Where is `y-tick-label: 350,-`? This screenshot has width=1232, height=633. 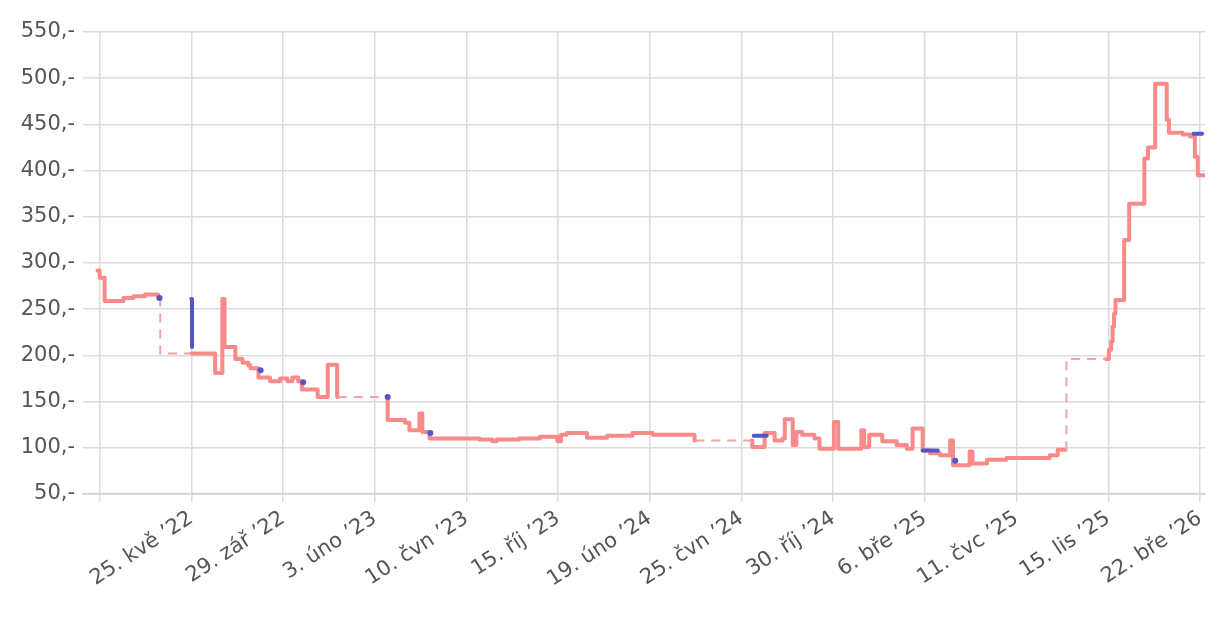
y-tick-label: 350,- is located at coordinates (47, 215).